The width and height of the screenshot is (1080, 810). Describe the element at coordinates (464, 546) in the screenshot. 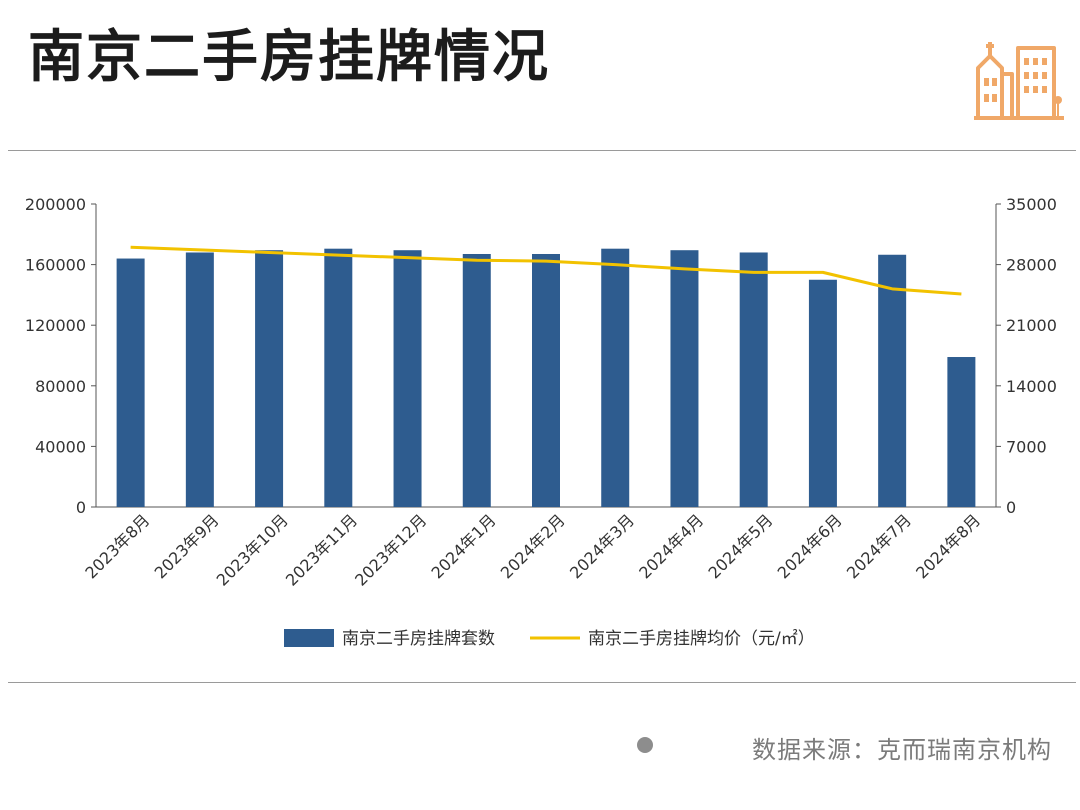

I see `x-tick-label: 2024年1月` at that location.